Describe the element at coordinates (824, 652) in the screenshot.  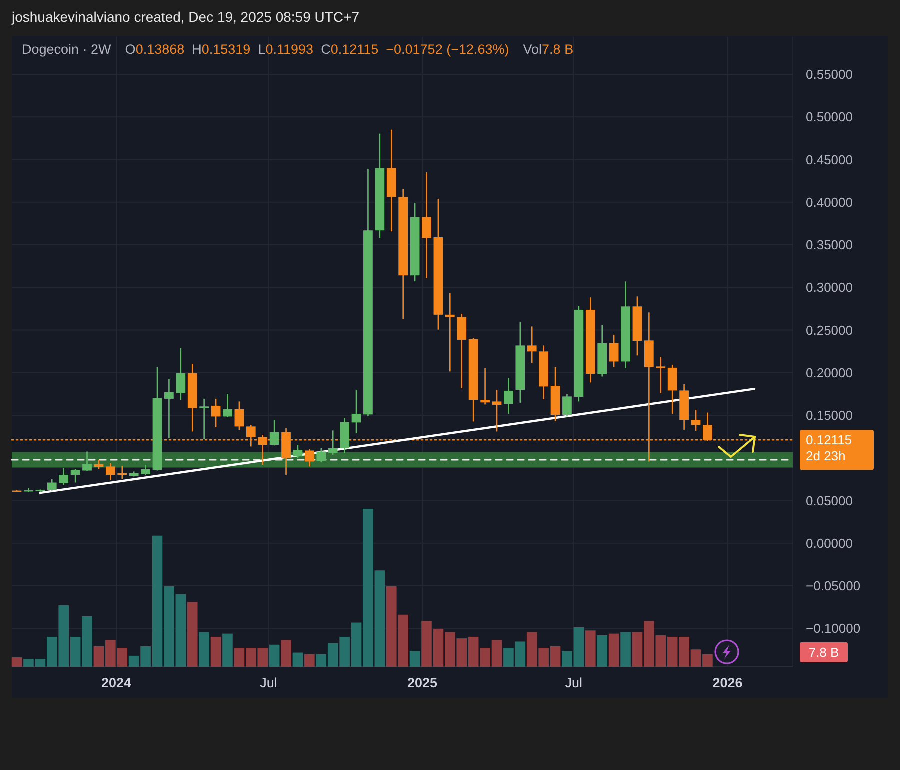
I see `text: 7.8 B` at that location.